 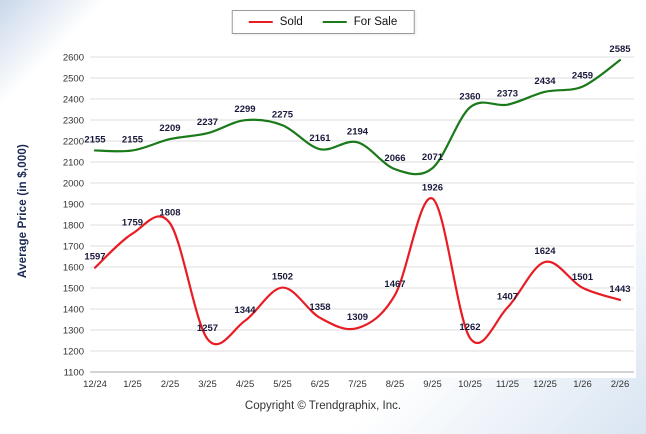 I want to click on value-label: 1502, so click(x=282, y=277).